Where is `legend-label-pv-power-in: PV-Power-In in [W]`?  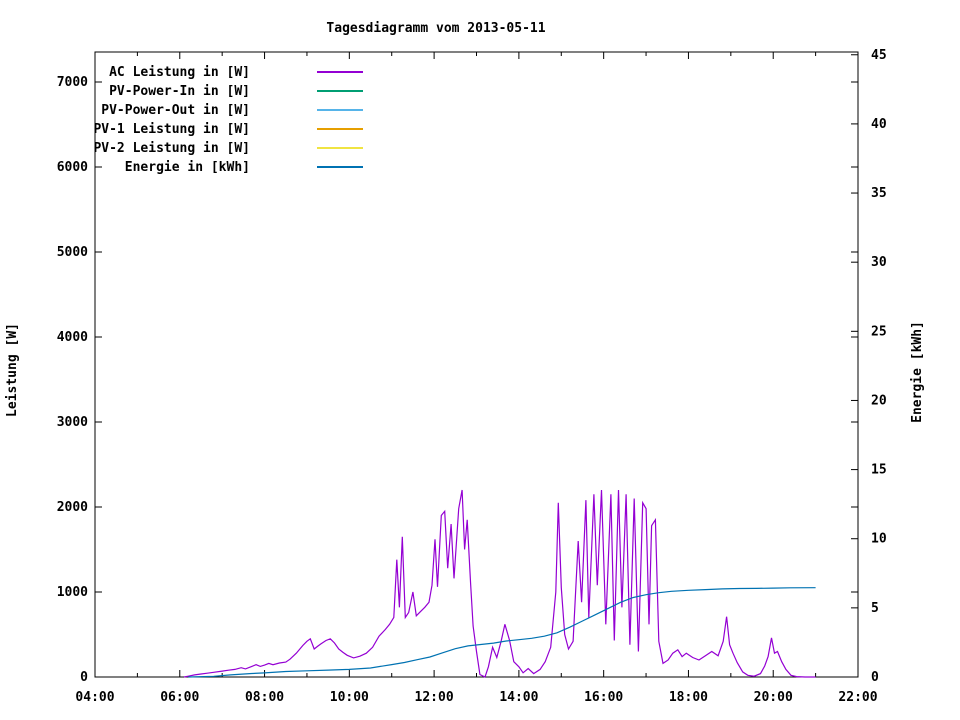 legend-label-pv-power-in: PV-Power-In in [W] is located at coordinates (179, 91).